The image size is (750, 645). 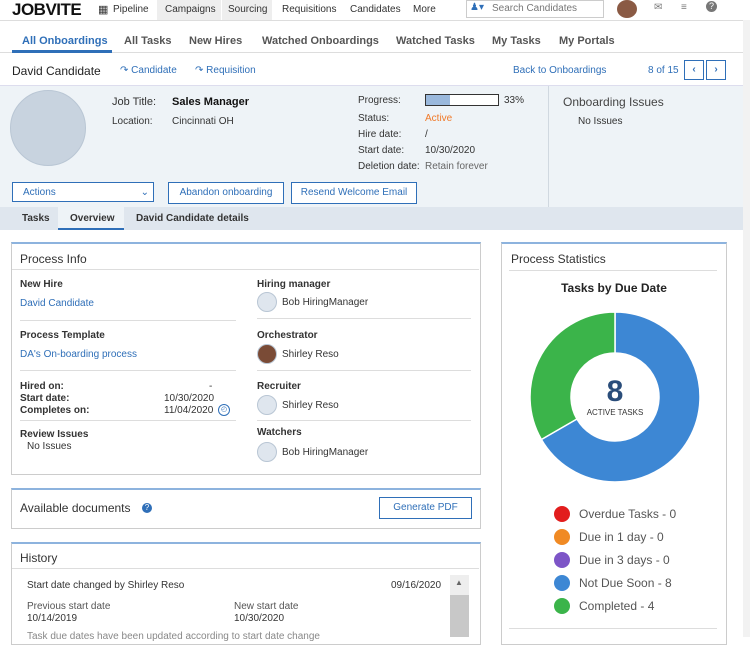 I want to click on list-icon: ≡, so click(x=684, y=7).